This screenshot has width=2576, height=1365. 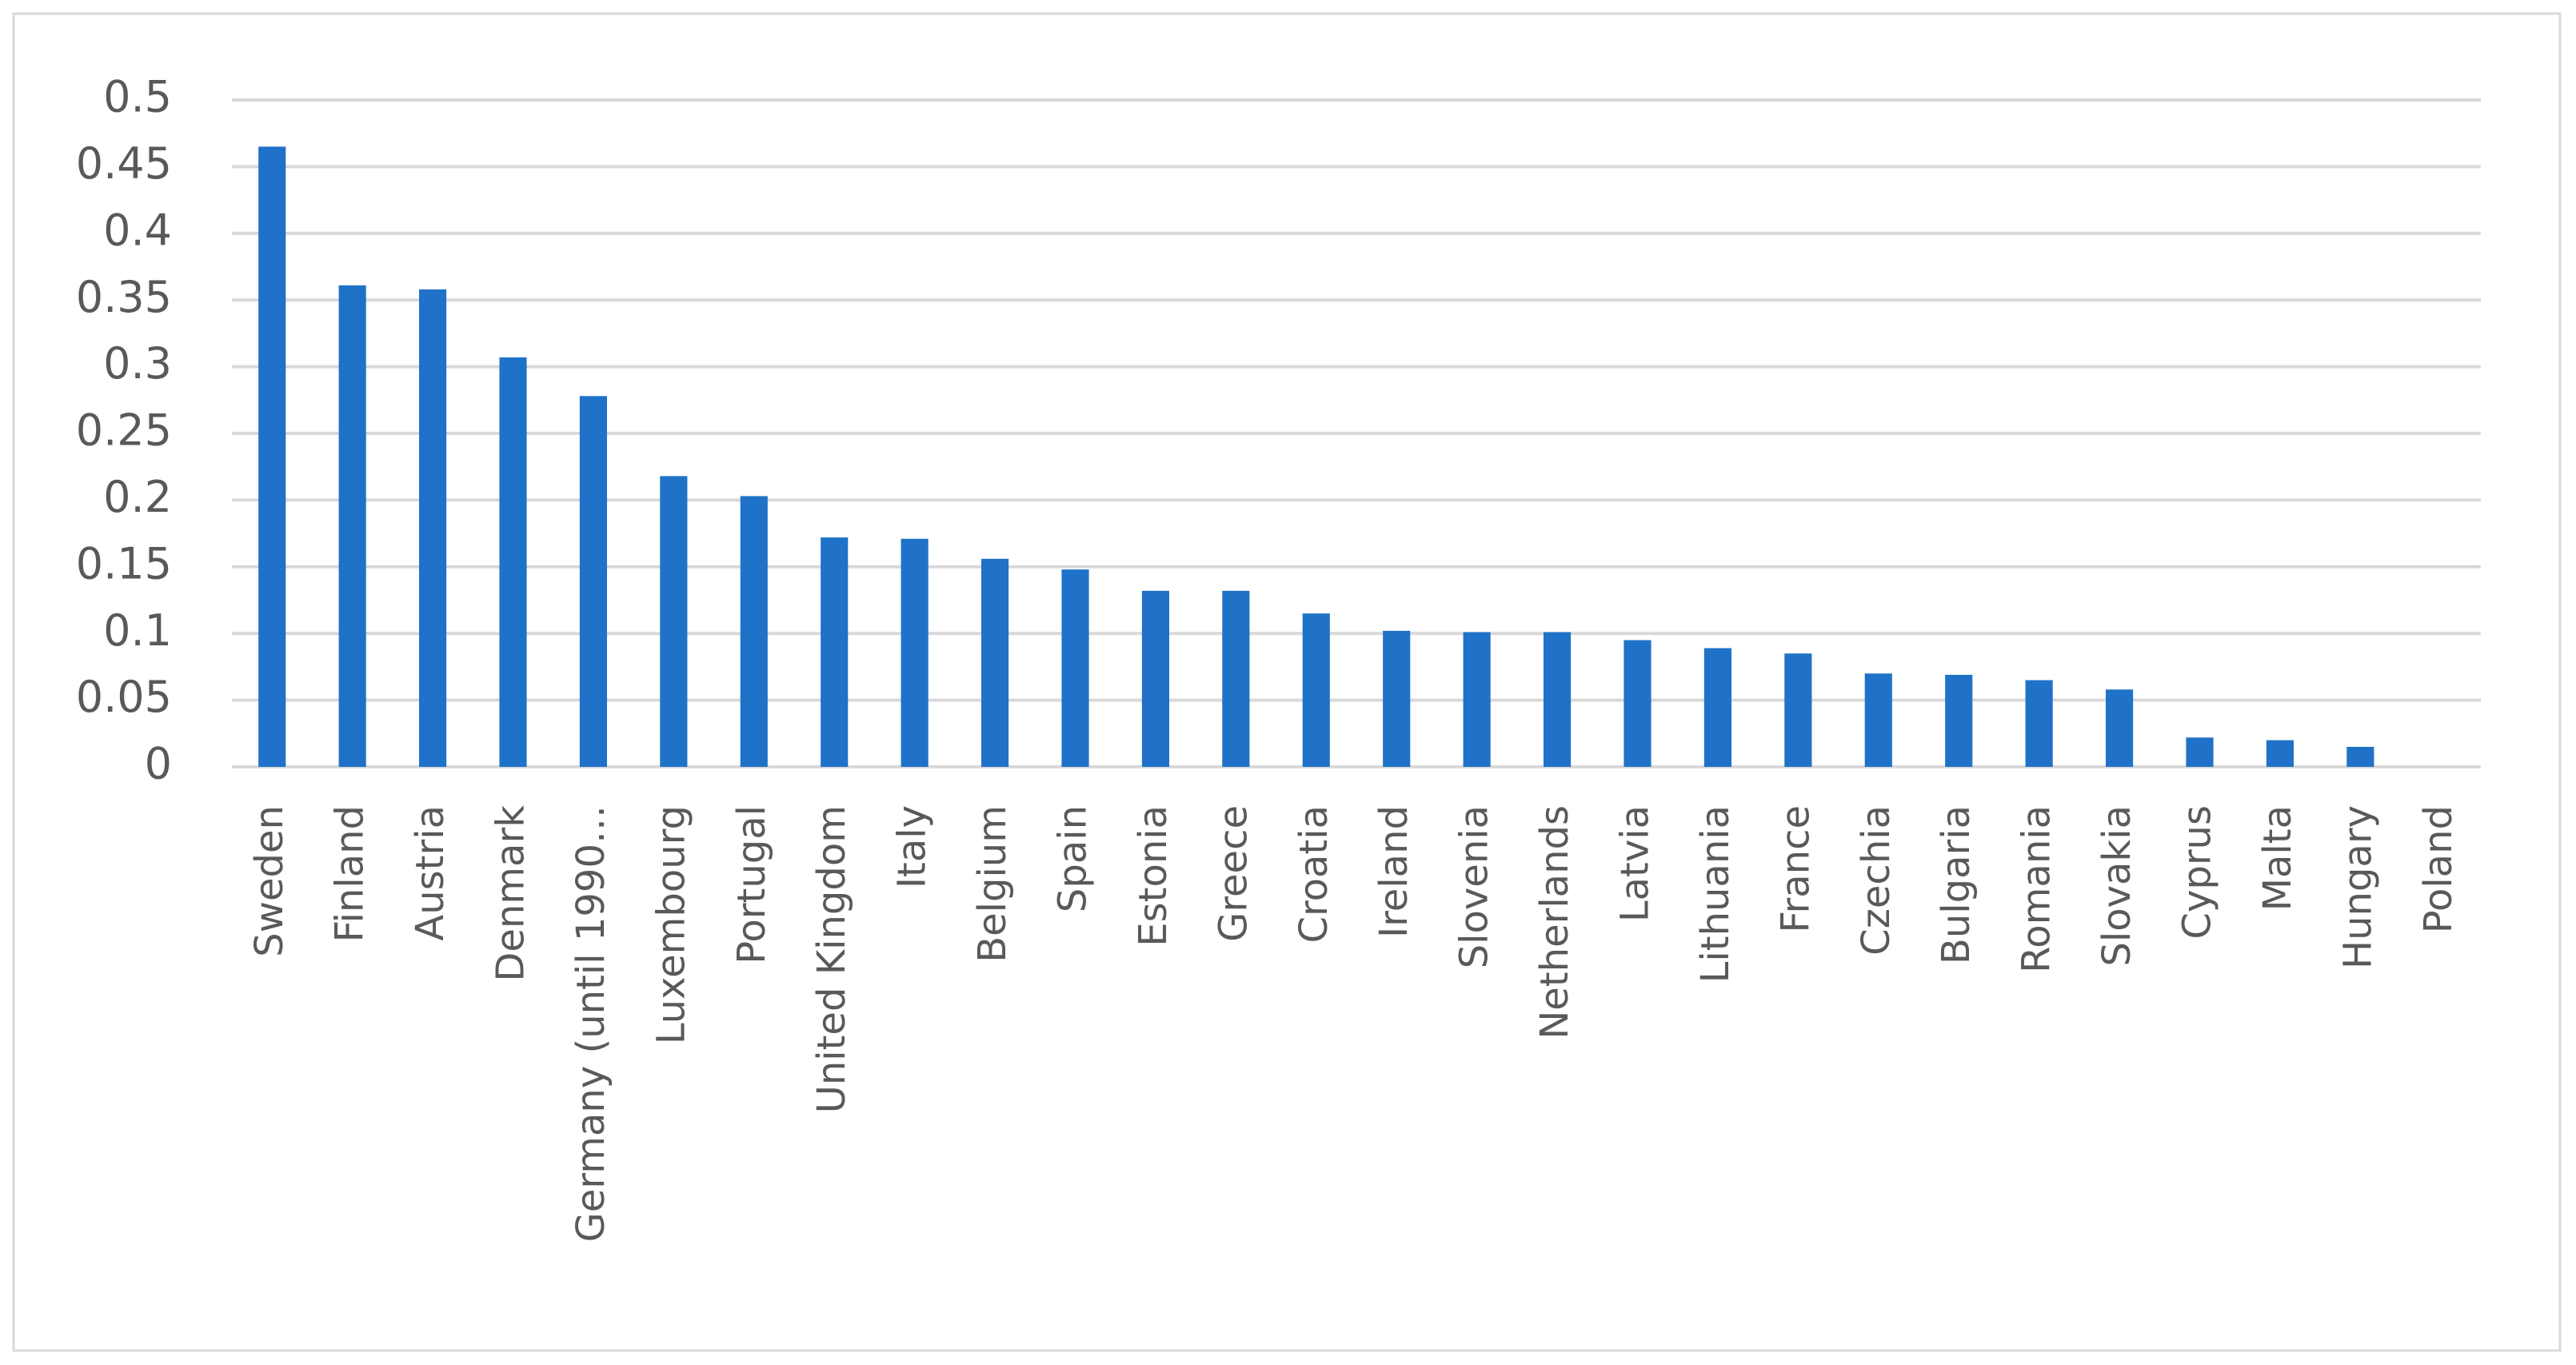 I want to click on x-tick-label: Lithuania, so click(x=1716, y=894).